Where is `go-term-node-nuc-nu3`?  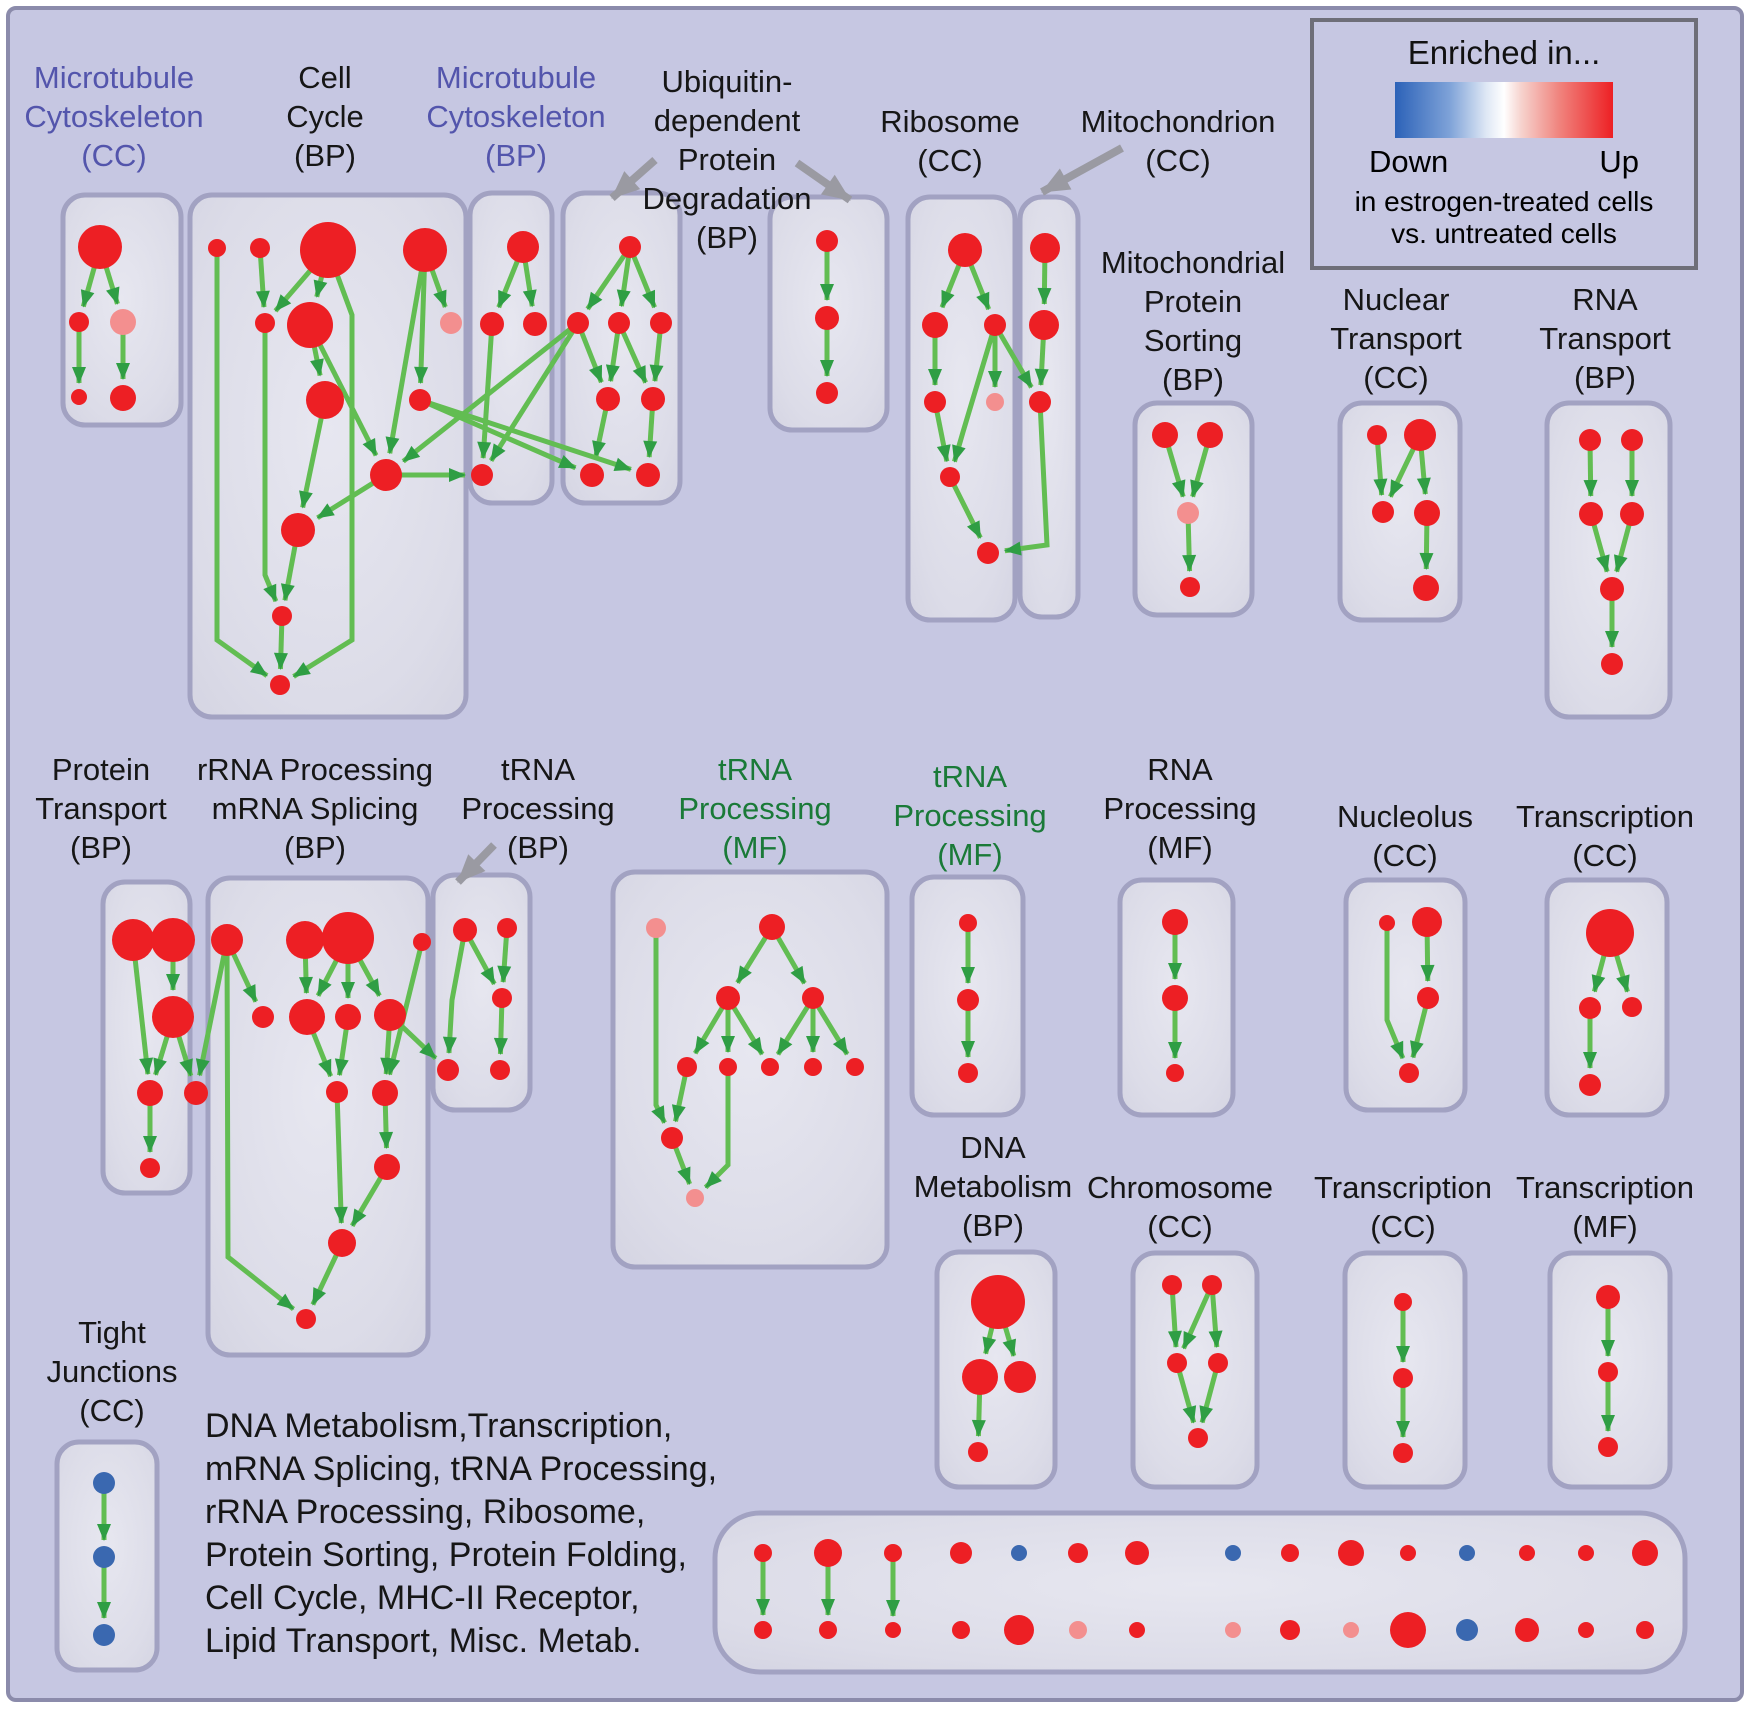
go-term-node-nuc-nu3 is located at coordinates (1428, 998).